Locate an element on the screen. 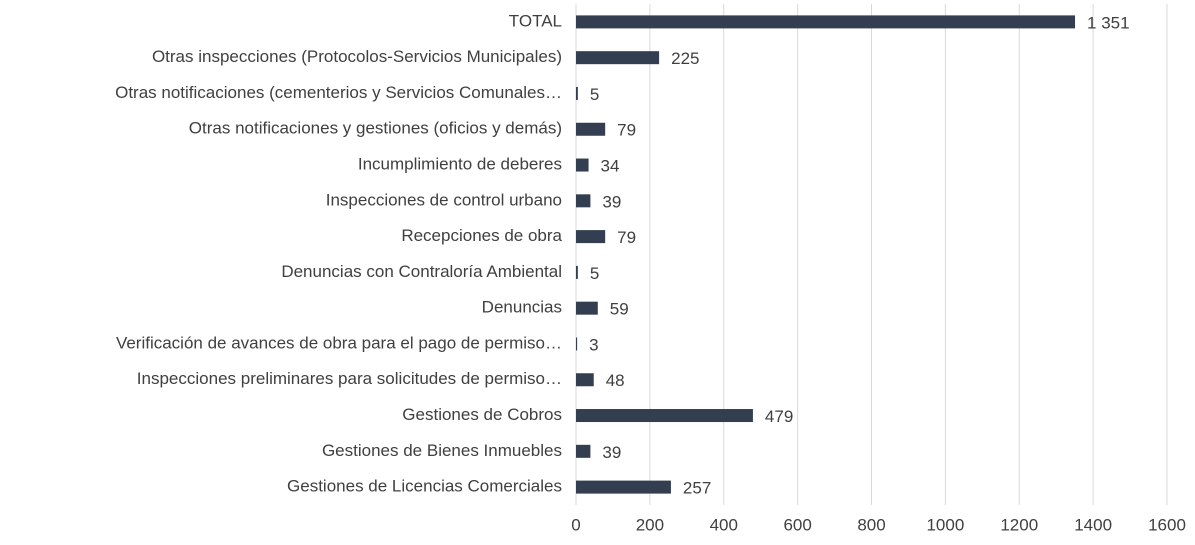  value-label: 59 is located at coordinates (619, 309).